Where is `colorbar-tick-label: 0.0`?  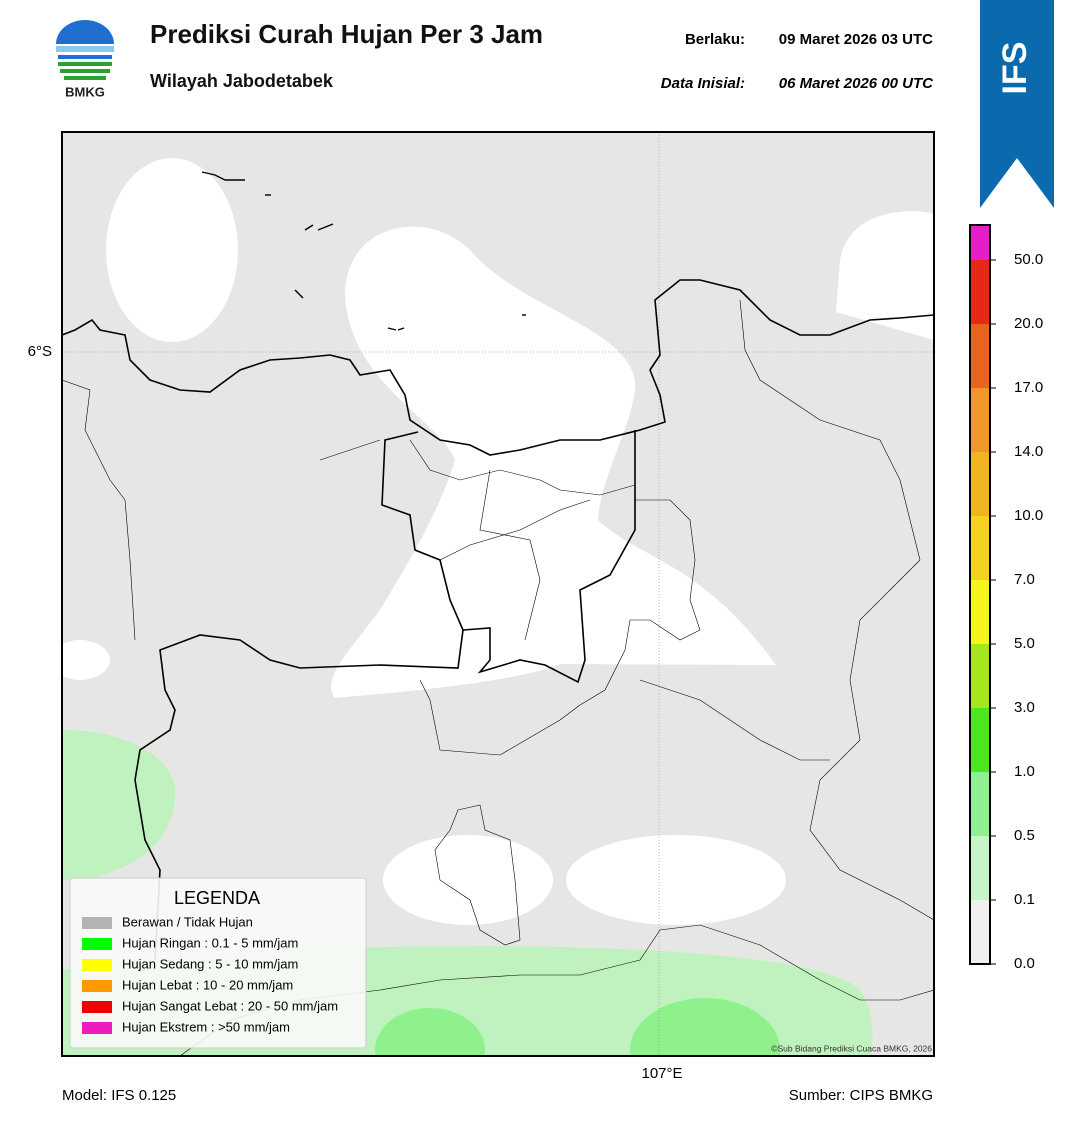
colorbar-tick-label: 0.0 is located at coordinates (1024, 963).